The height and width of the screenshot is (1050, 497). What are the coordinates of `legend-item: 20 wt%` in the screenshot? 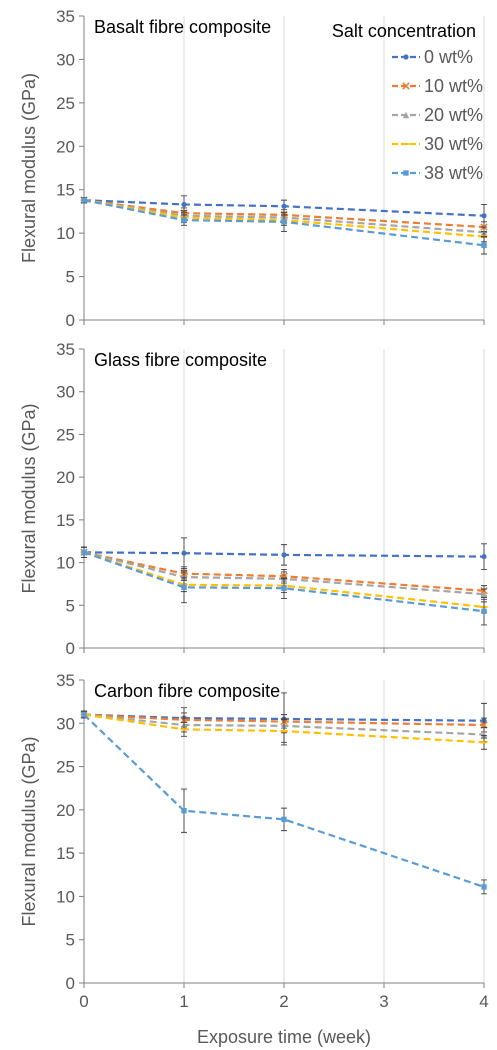 It's located at (437, 115).